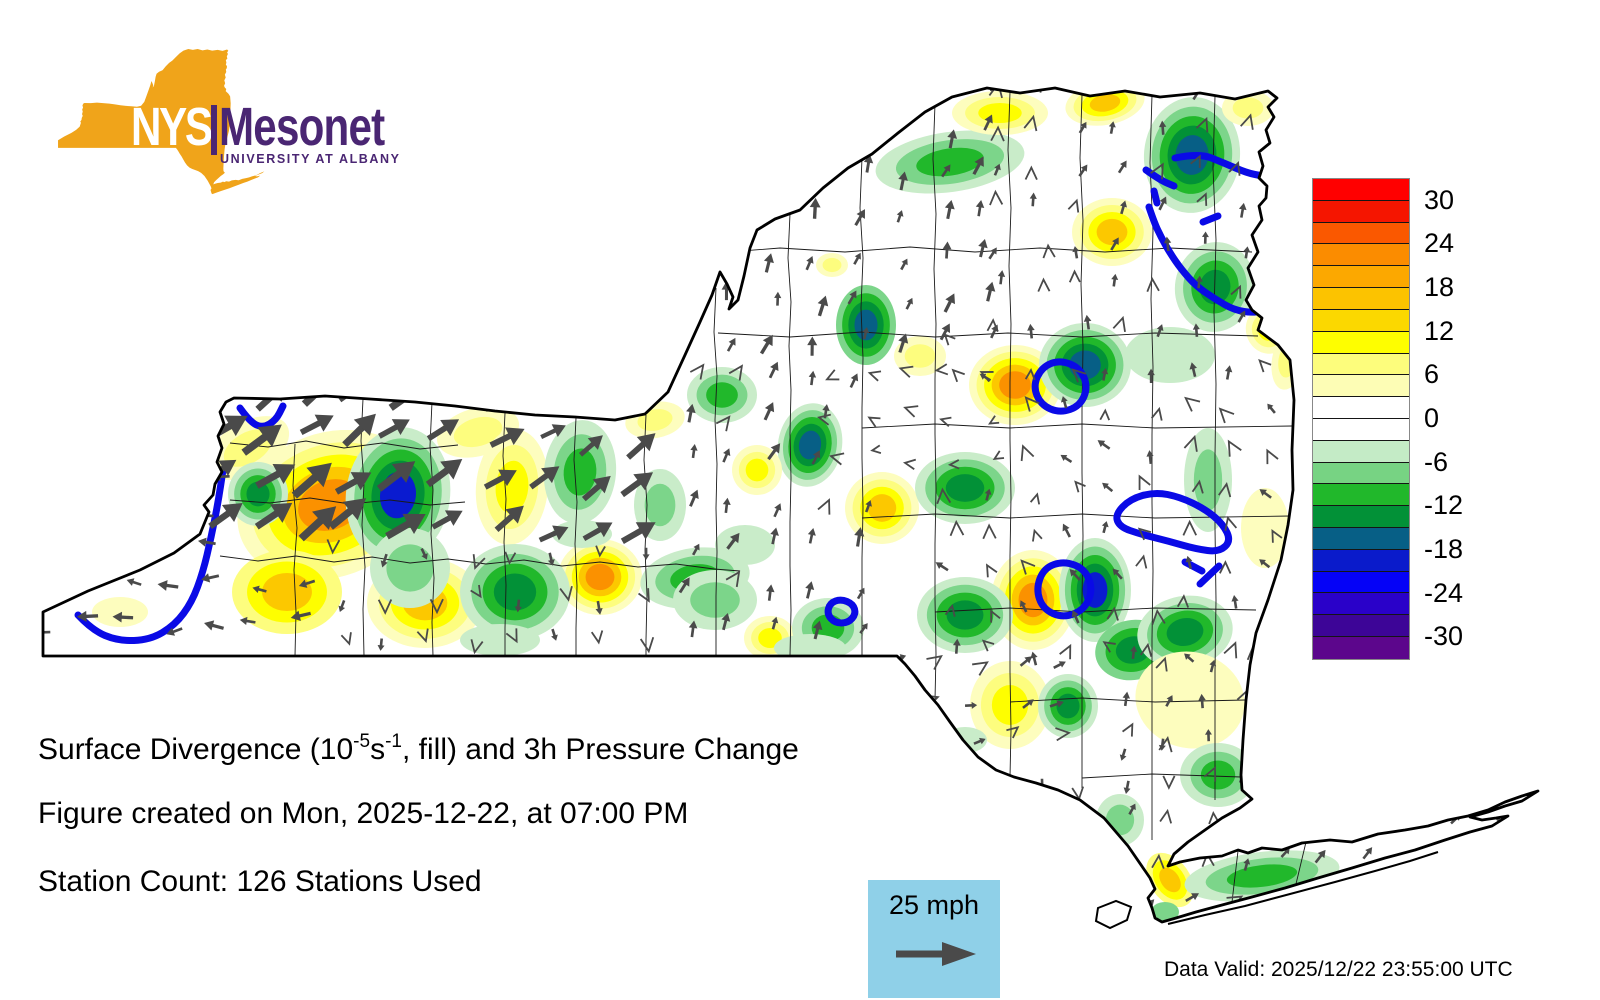  I want to click on barrier-island-coastline, so click(1303, 888).